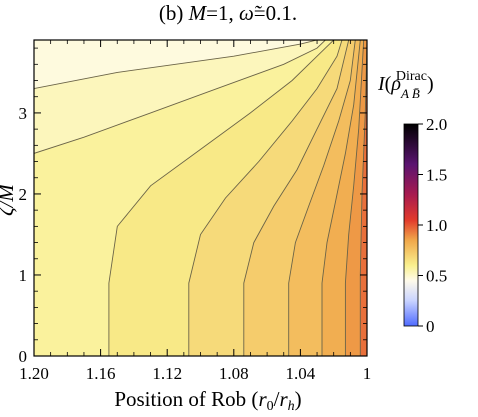  What do you see at coordinates (367, 373) in the screenshot?
I see `x-tick-label: 1` at bounding box center [367, 373].